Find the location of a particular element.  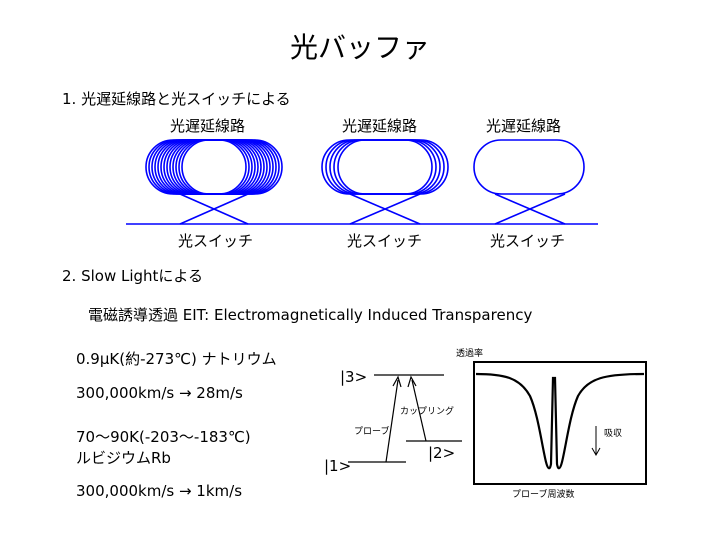

spectrum-plot is located at coordinates (560, 423).